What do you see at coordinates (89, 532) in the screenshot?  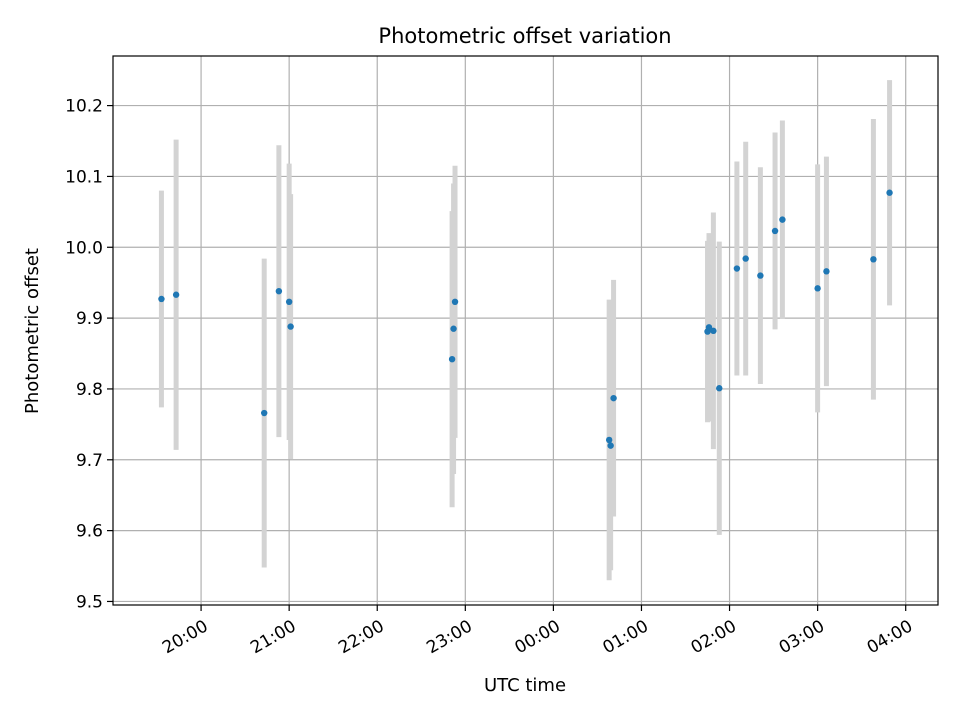 I see `y-tick-label: 9.6` at bounding box center [89, 532].